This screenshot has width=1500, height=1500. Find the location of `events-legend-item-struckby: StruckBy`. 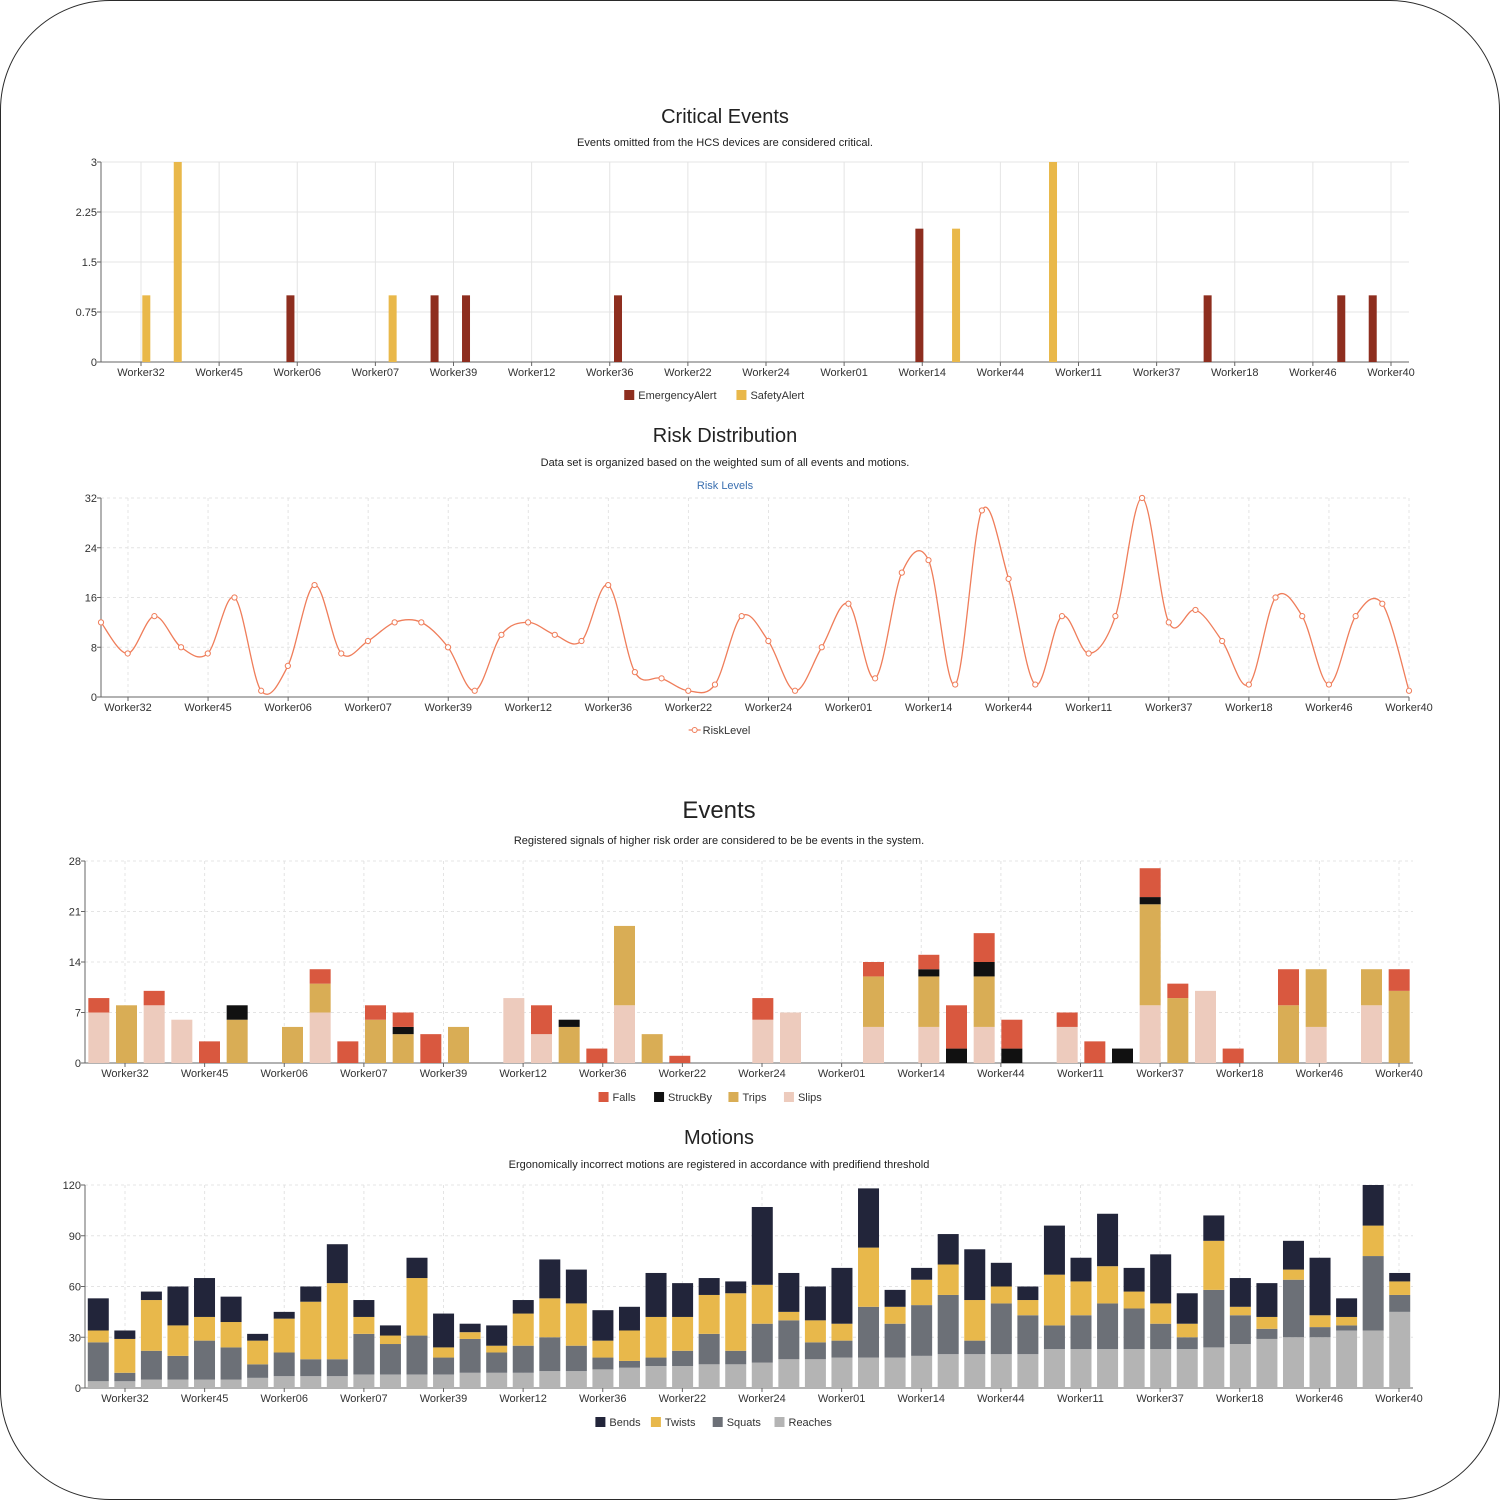

events-legend-item-struckby: StruckBy is located at coordinates (683, 1098).